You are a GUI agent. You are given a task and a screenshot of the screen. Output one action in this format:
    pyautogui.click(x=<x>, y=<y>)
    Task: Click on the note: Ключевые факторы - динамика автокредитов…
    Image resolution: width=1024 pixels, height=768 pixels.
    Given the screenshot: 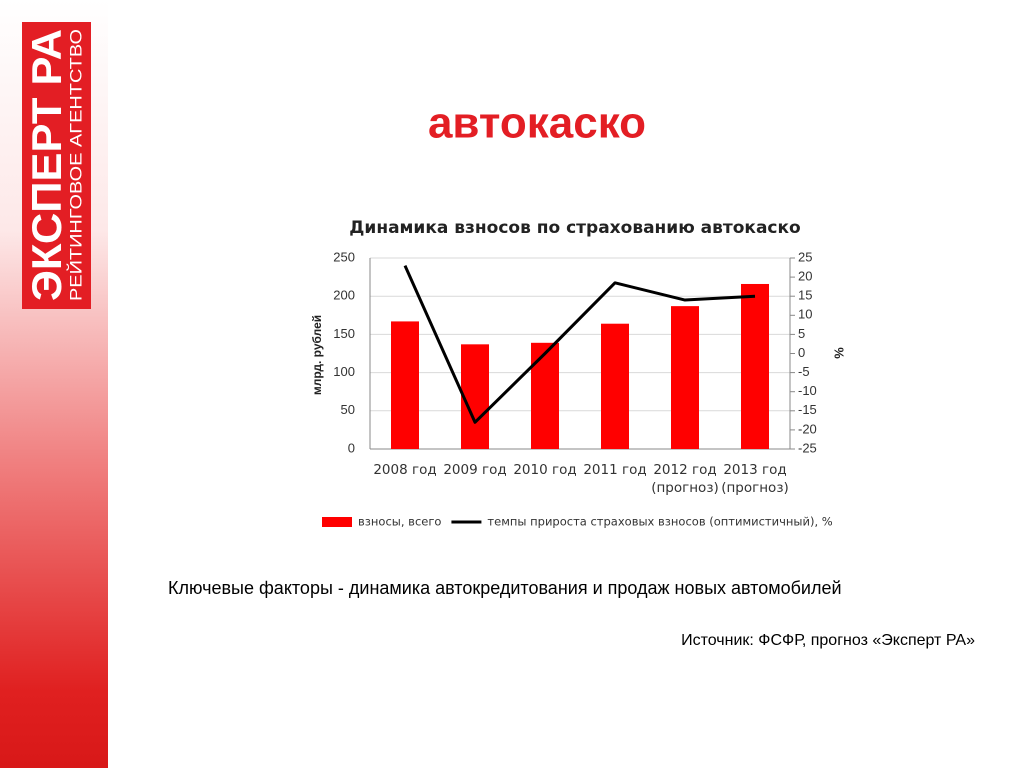 What is the action you would take?
    pyautogui.click(x=505, y=588)
    